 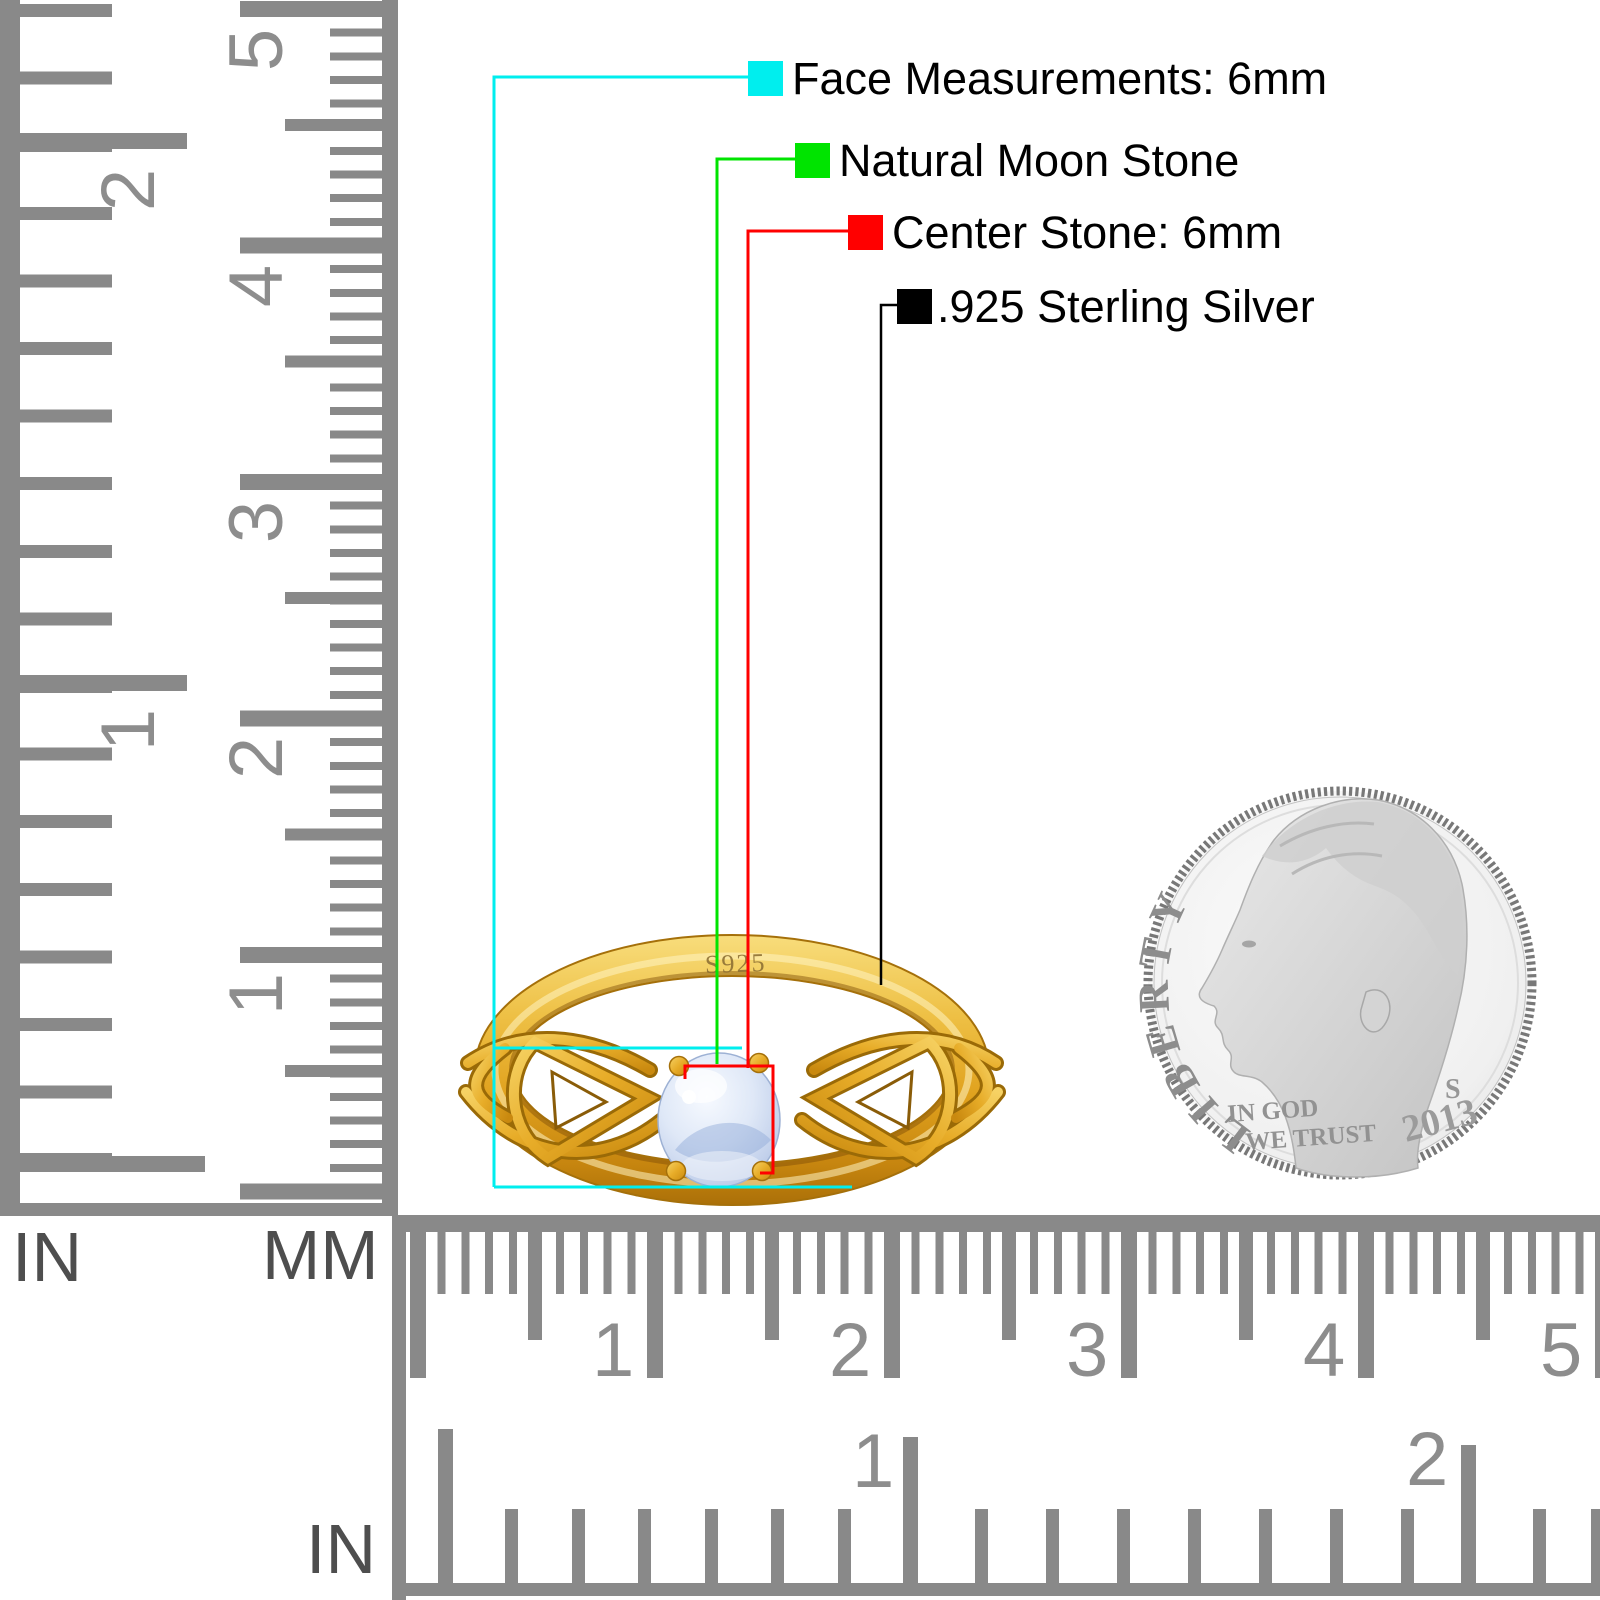 I want to click on coin-mint-mark: S, so click(x=1453, y=1089).